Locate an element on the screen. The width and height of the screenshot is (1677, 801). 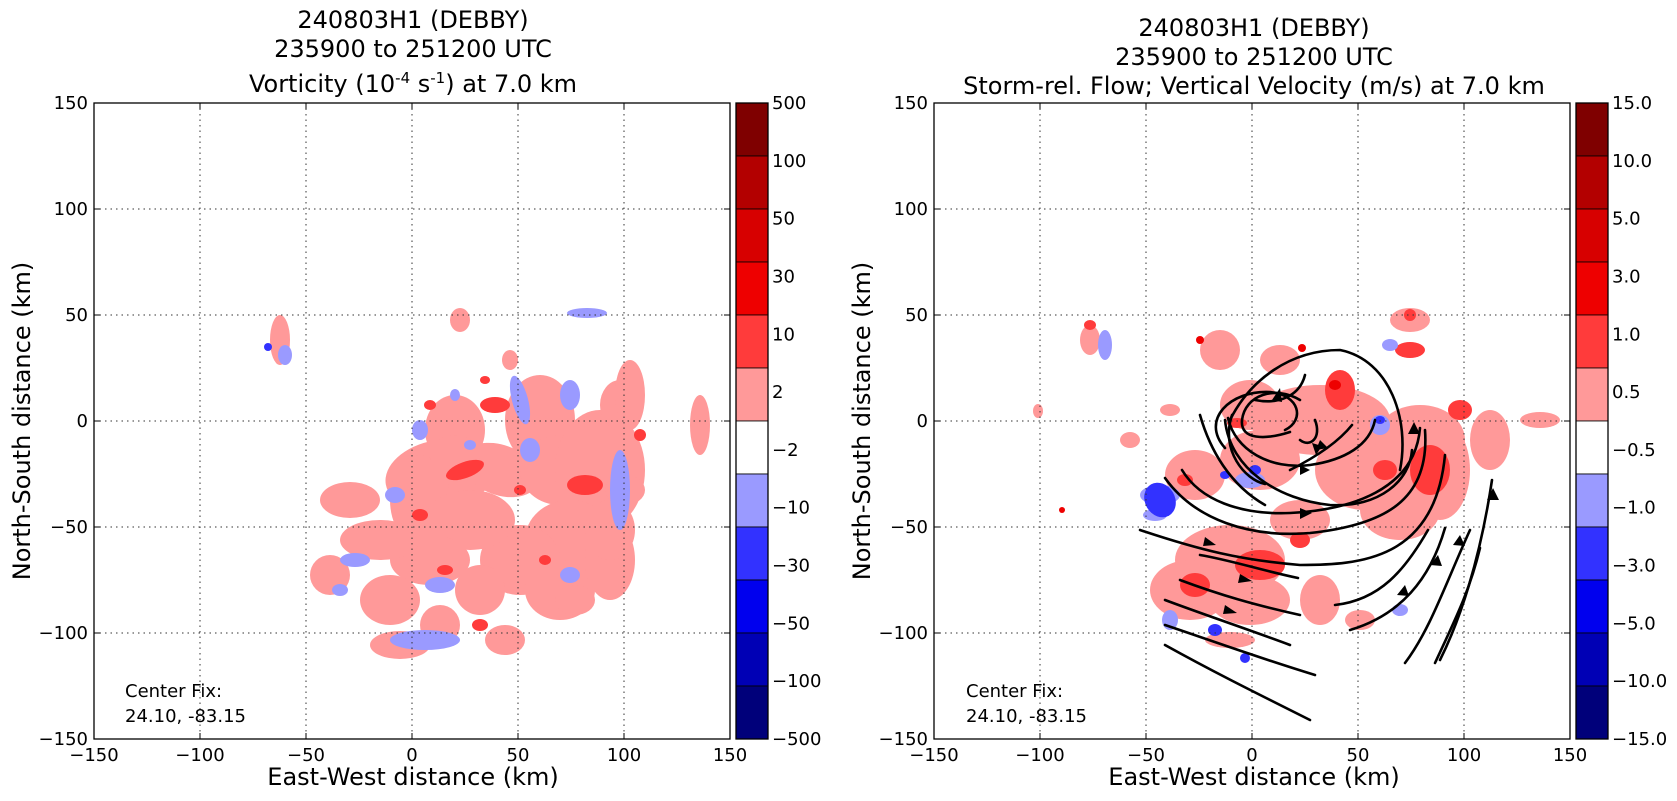
colorbar-tick-label: −2 is located at coordinates (785, 450).